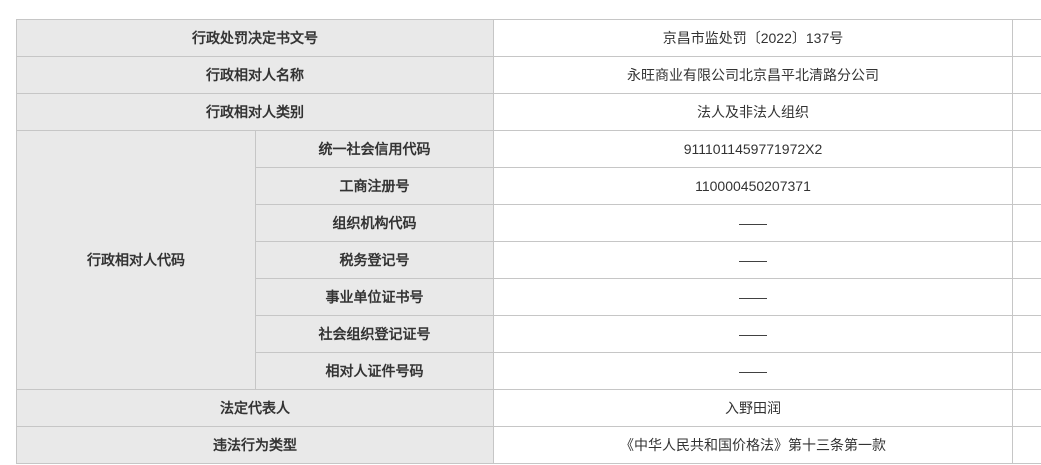 Image resolution: width=1041 pixels, height=465 pixels. Describe the element at coordinates (753, 371) in the screenshot. I see `field-value-party-id-number: ——` at that location.